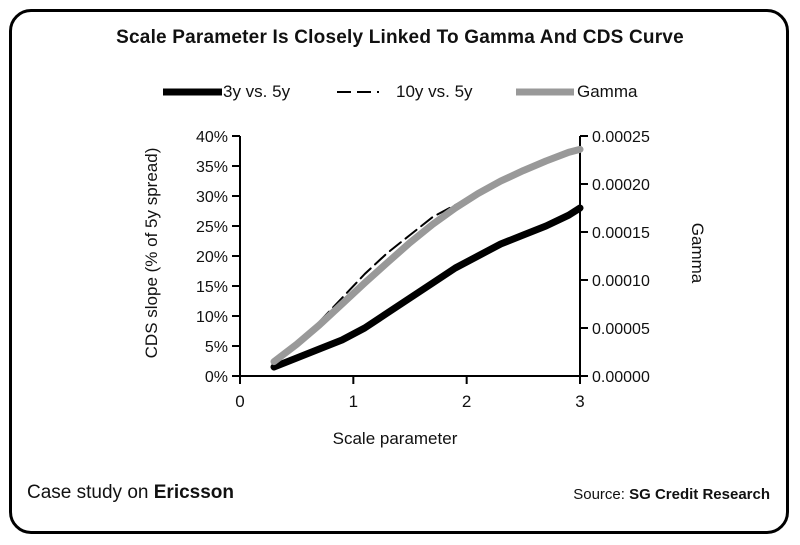 Image resolution: width=800 pixels, height=545 pixels. Describe the element at coordinates (212, 137) in the screenshot. I see `y-left-tick-label: 40%` at that location.